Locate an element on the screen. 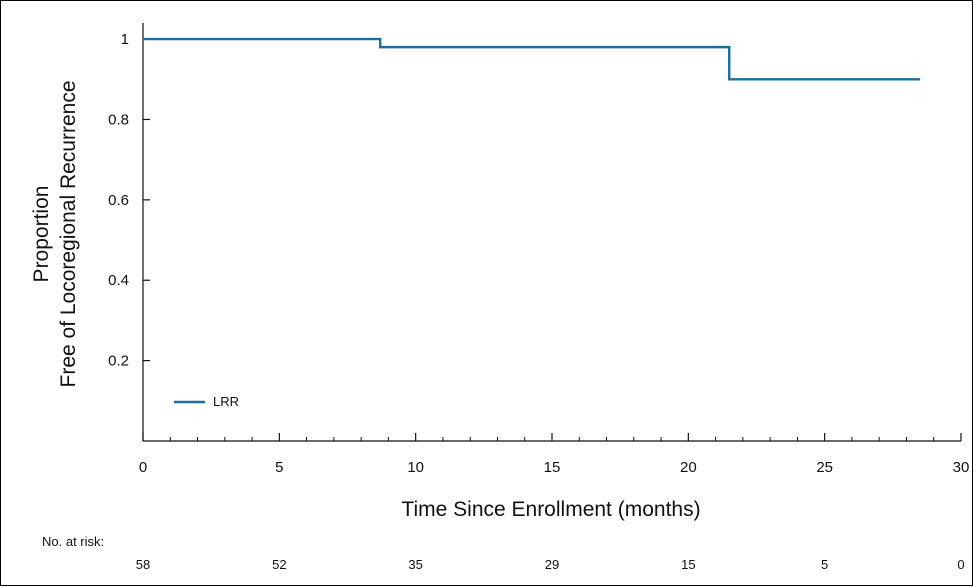 The image size is (973, 587). y-tick-labels: 0.2 0.4 0.6 0.8 1 is located at coordinates (118, 200).